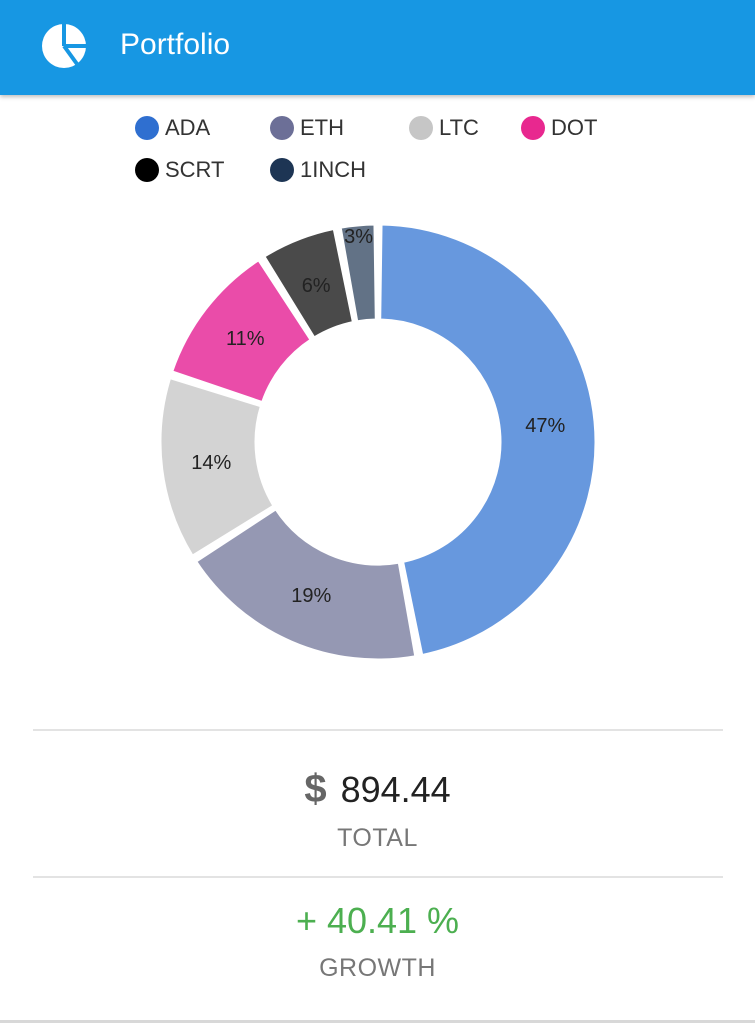 This screenshot has height=1023, width=755. Describe the element at coordinates (488, 440) in the screenshot. I see `donut-slice-ada` at that location.